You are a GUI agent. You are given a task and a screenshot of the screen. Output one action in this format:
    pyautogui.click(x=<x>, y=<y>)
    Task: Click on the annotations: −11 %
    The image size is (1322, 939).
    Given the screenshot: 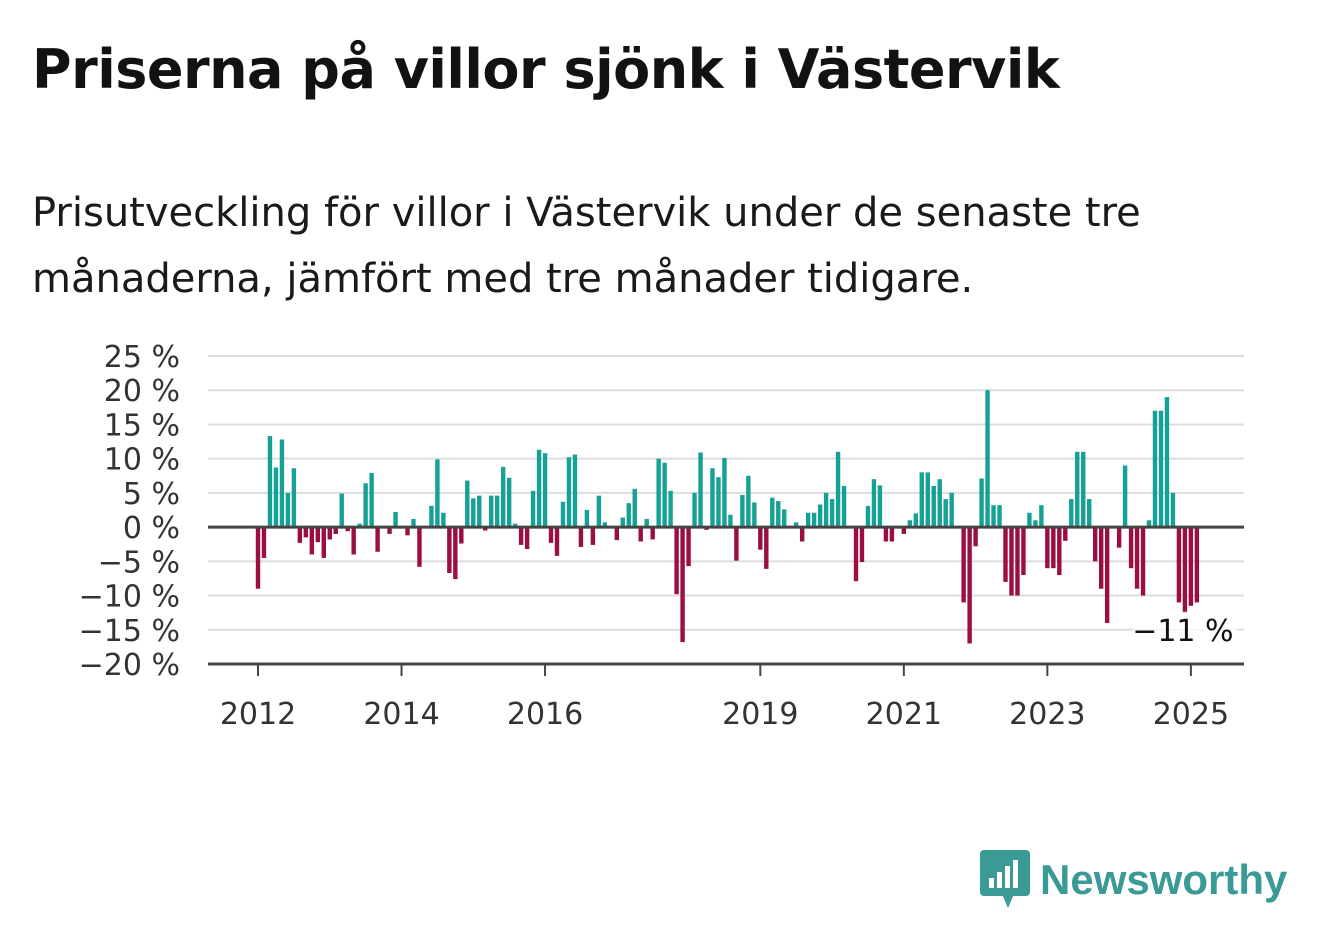 What is the action you would take?
    pyautogui.click(x=1184, y=630)
    